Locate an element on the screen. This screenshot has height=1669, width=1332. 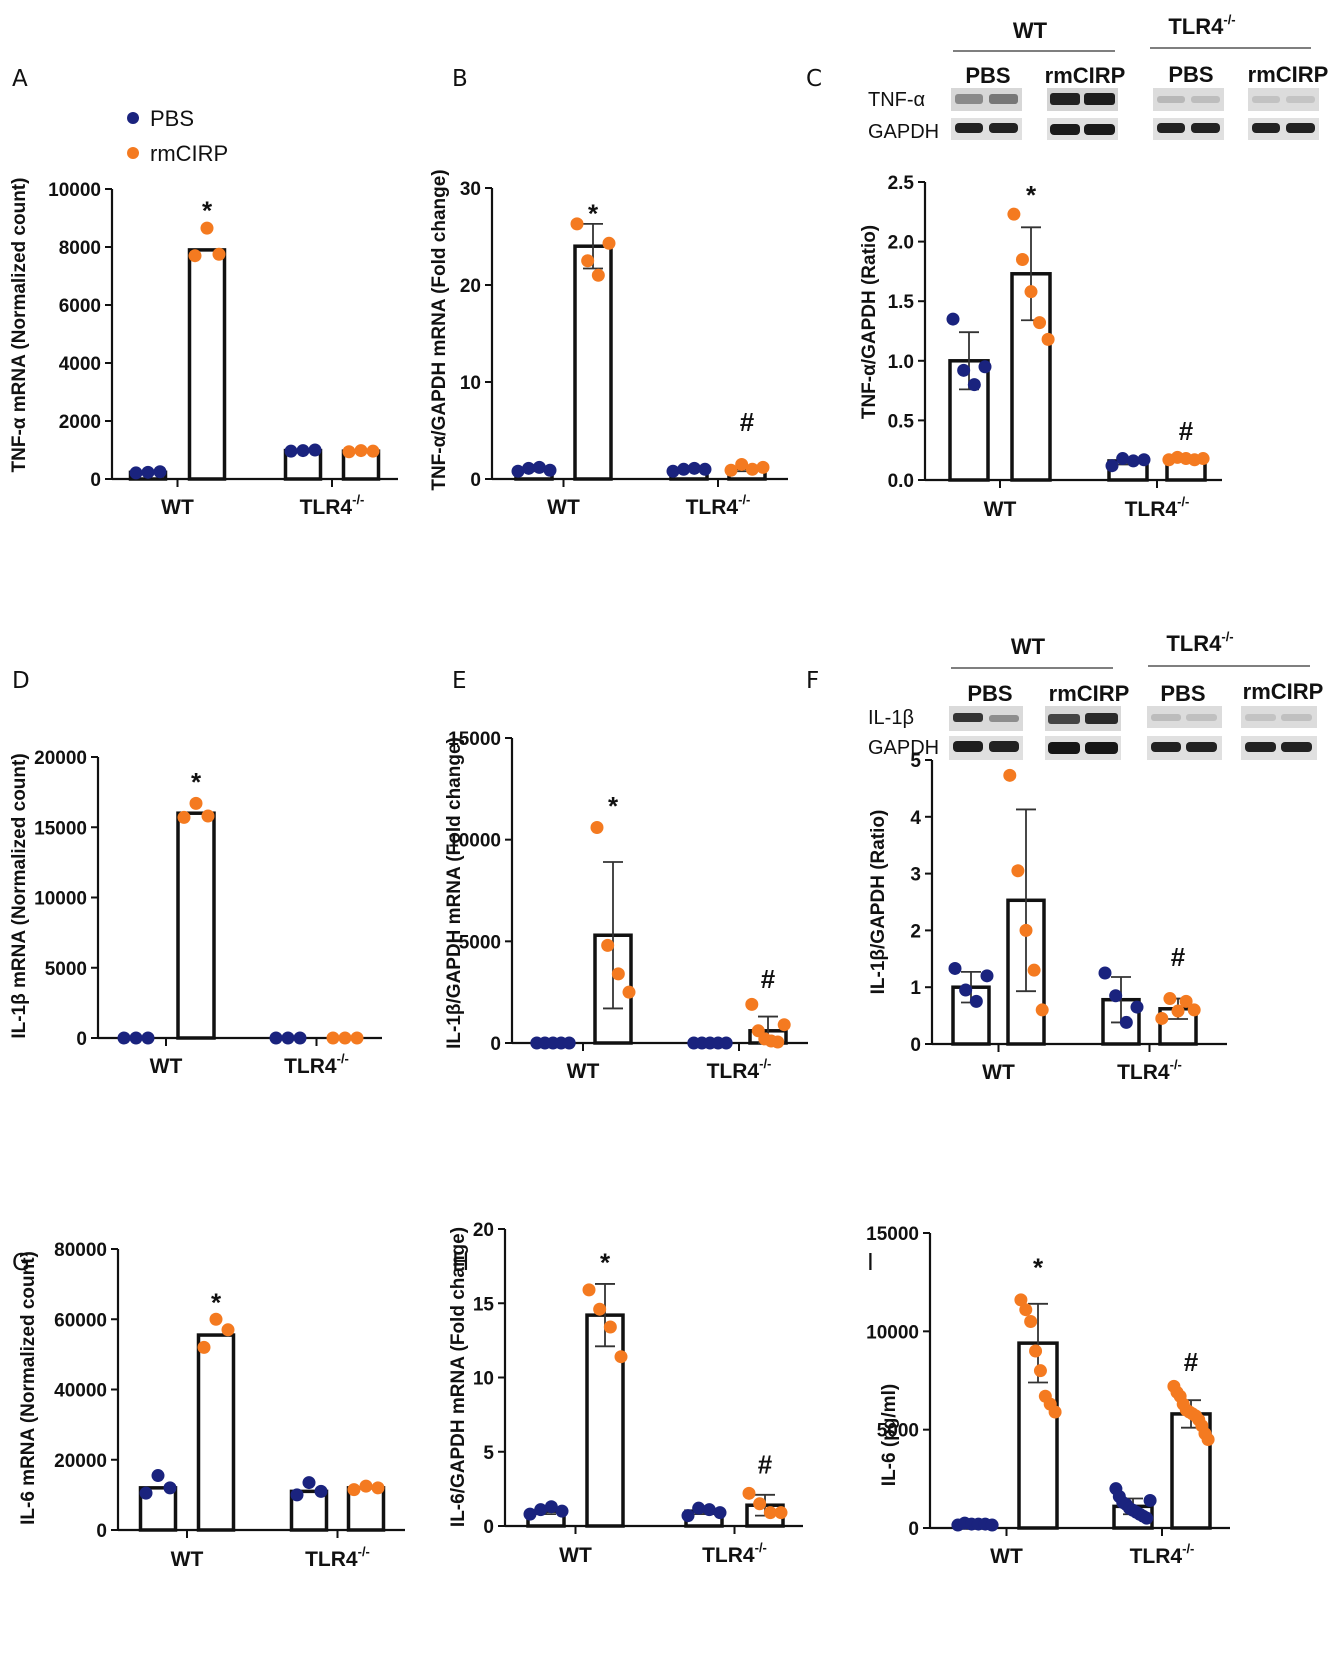
chart-i-ytick-label: 10000 is located at coordinates (892, 1332).